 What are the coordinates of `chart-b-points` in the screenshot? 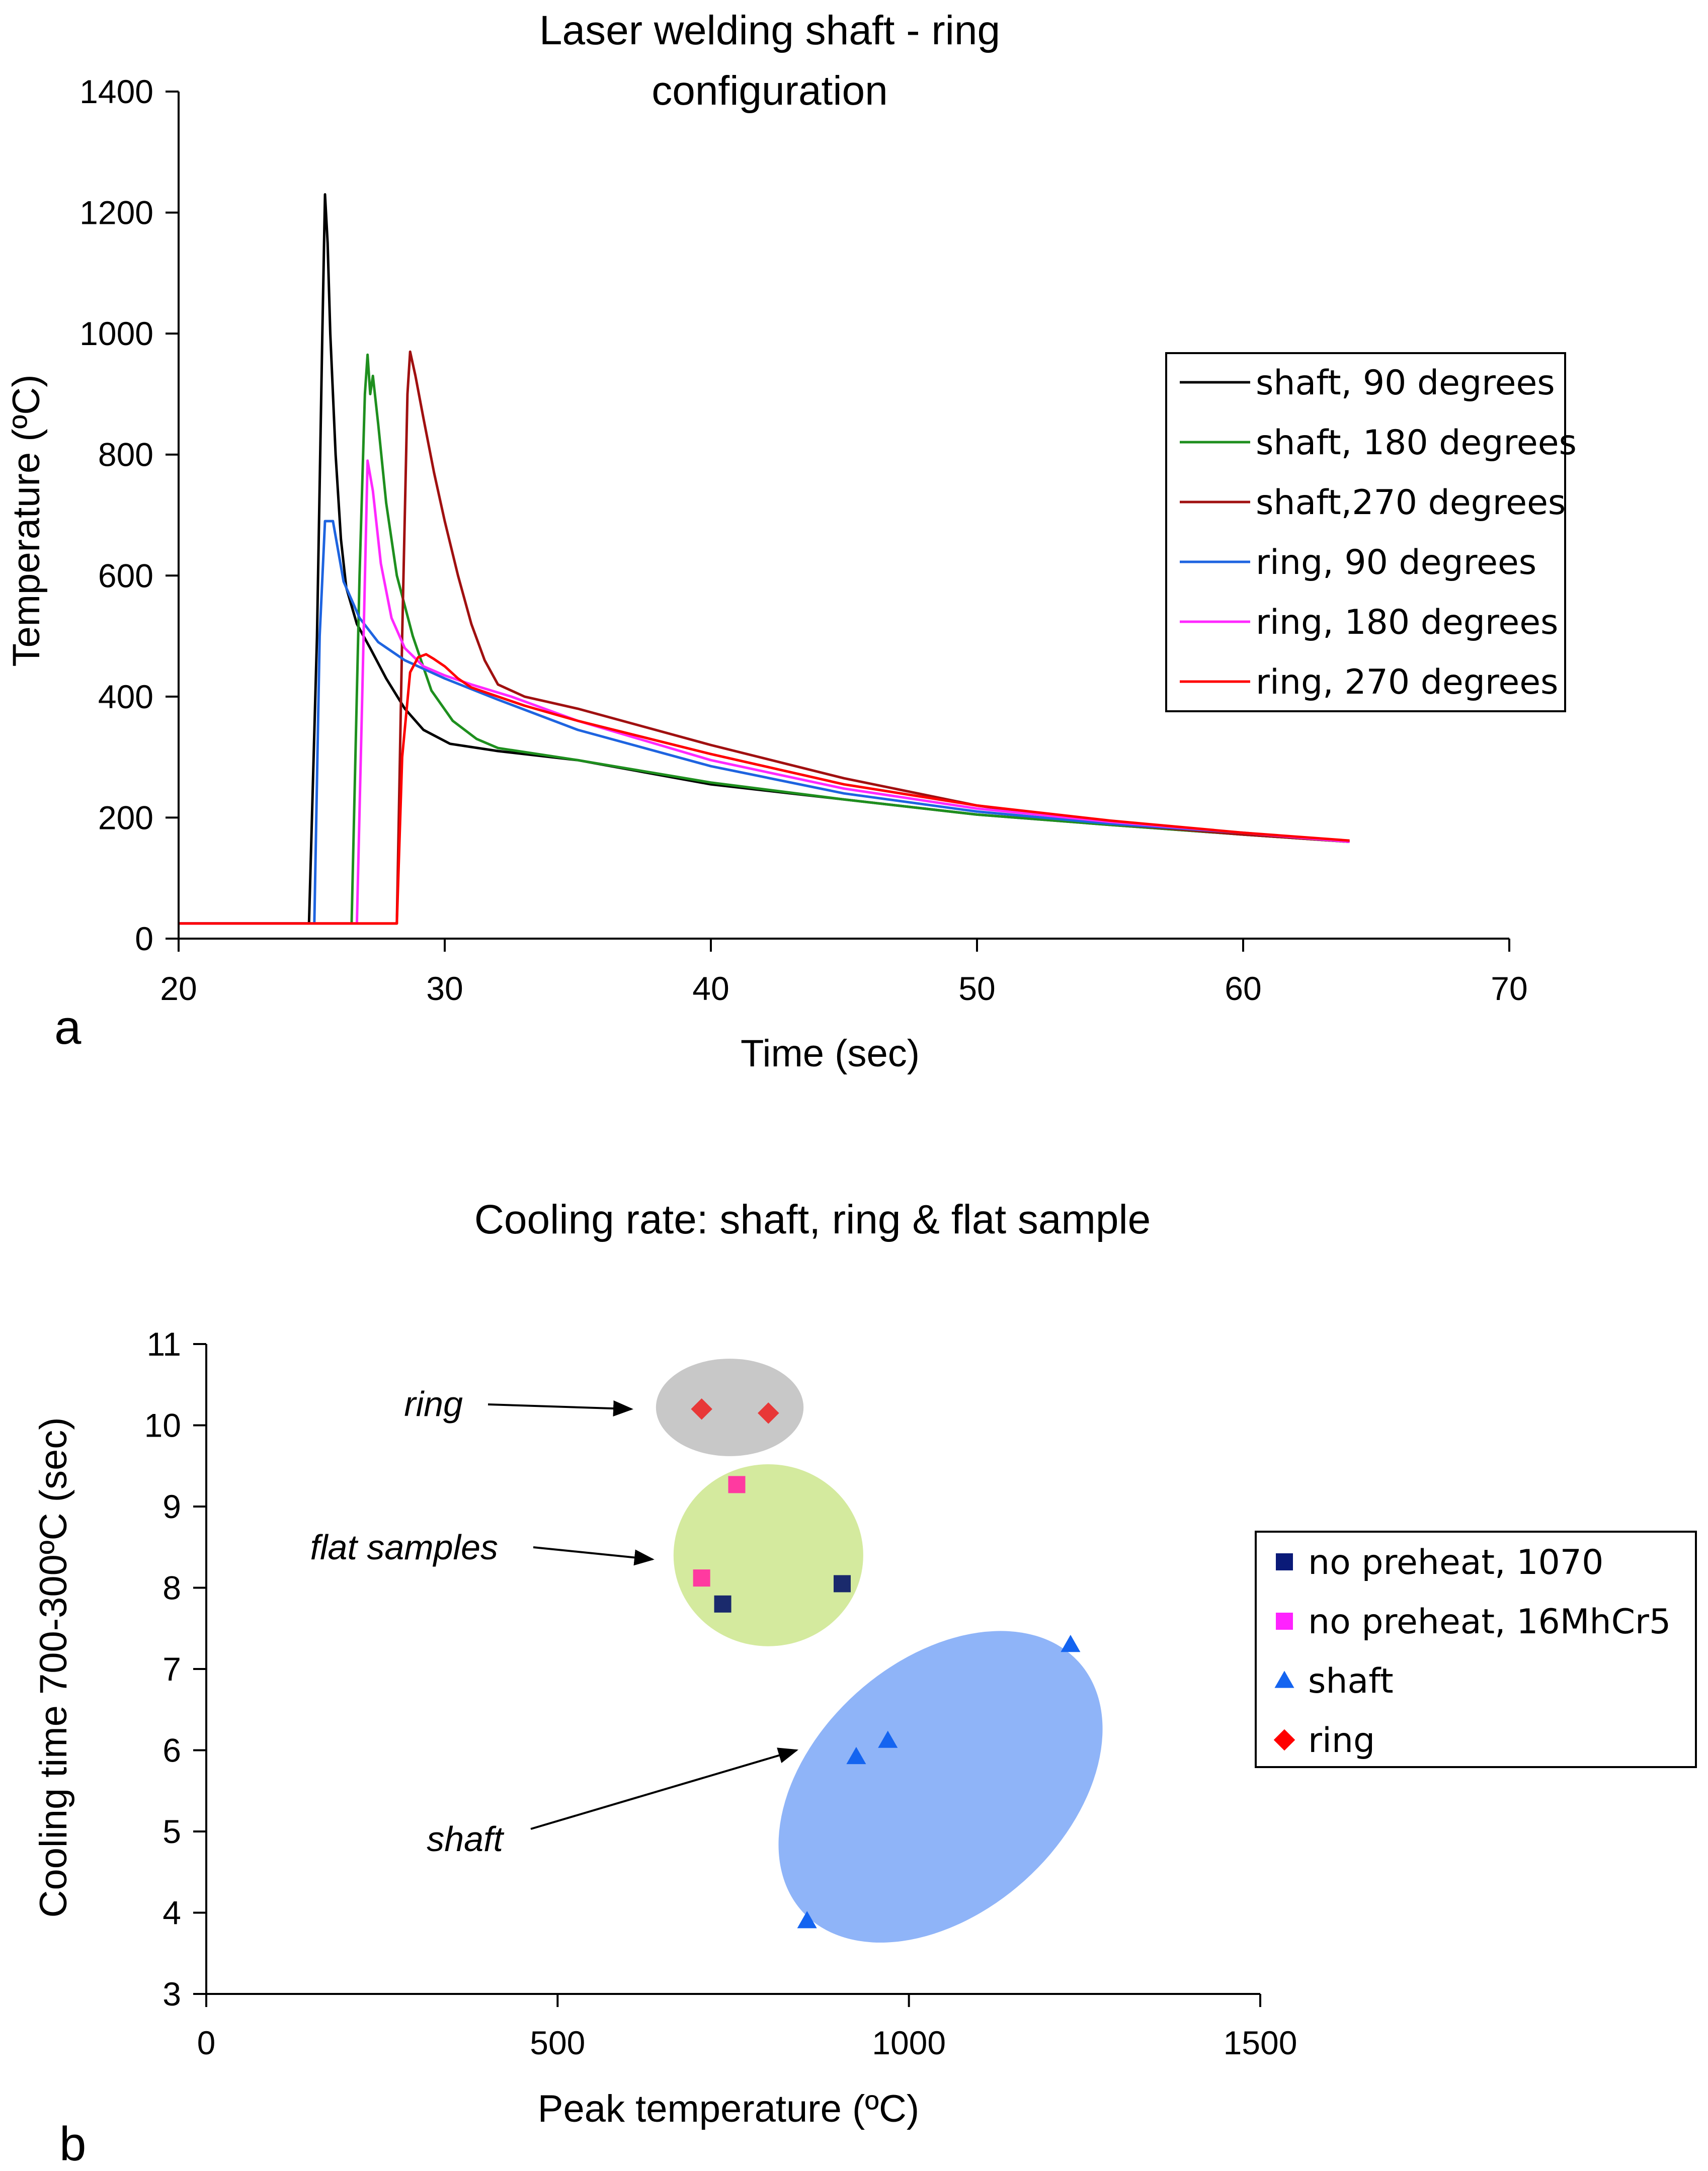 It's located at (886, 1664).